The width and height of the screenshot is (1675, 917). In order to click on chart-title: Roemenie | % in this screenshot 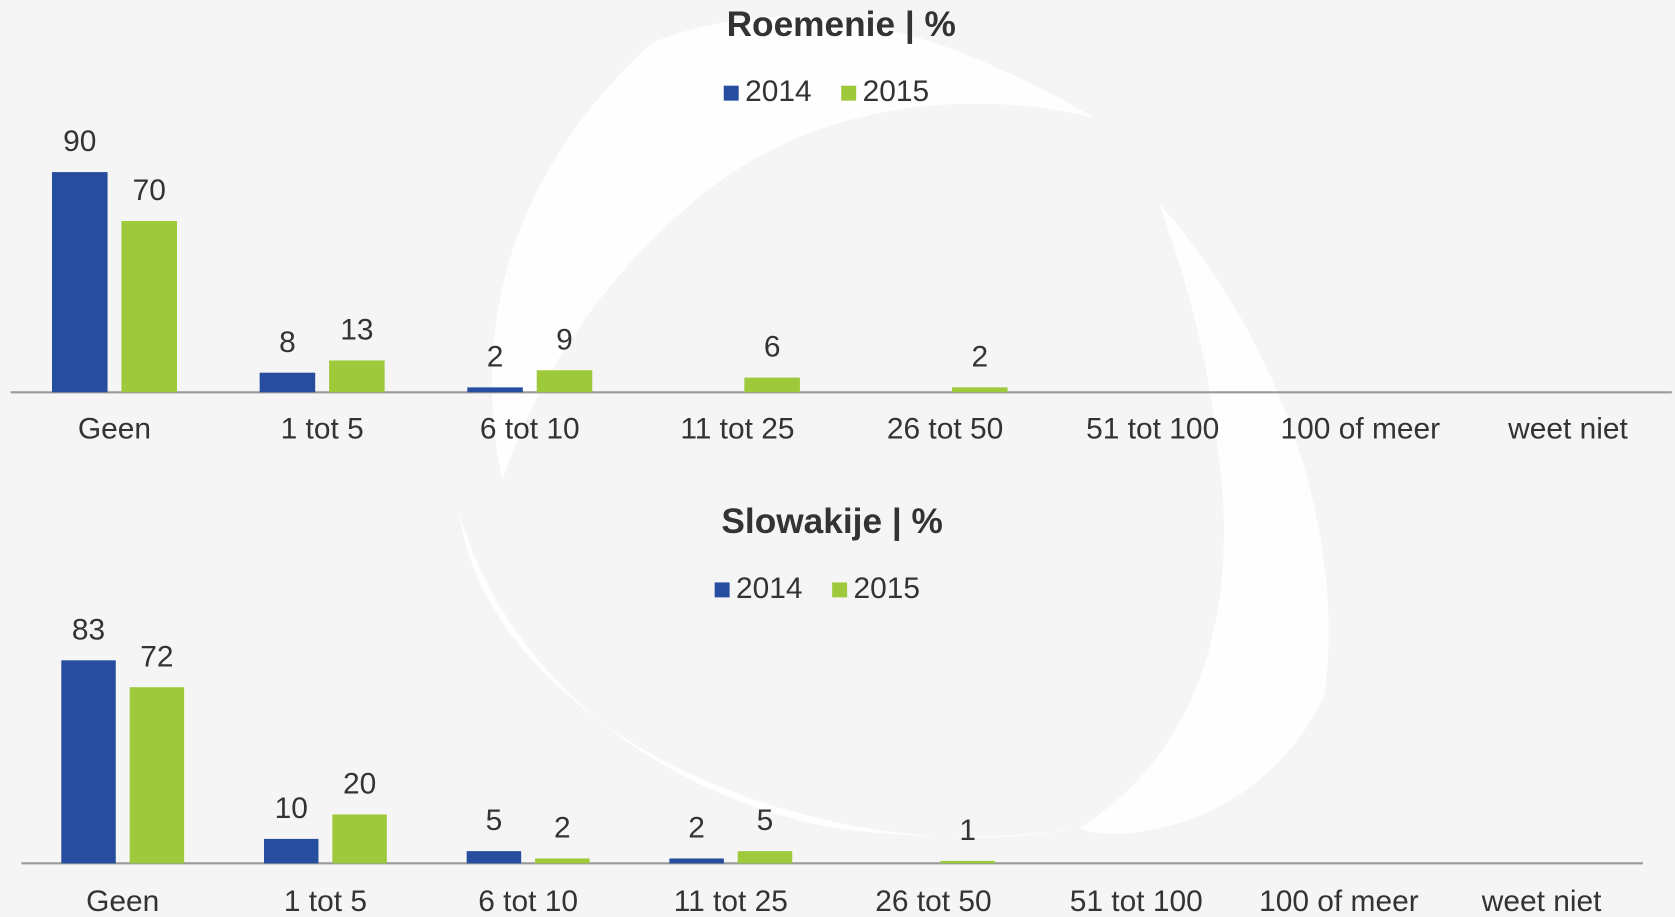, I will do `click(841, 24)`.